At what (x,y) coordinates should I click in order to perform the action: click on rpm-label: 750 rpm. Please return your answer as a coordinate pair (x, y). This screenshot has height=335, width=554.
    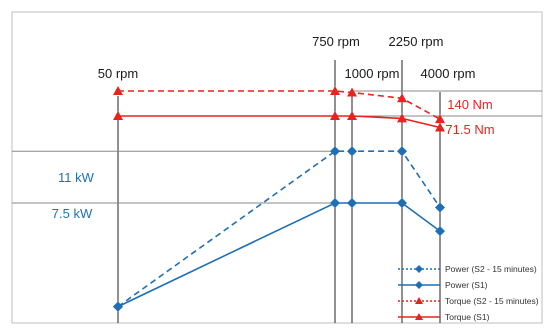
    Looking at the image, I should click on (336, 41).